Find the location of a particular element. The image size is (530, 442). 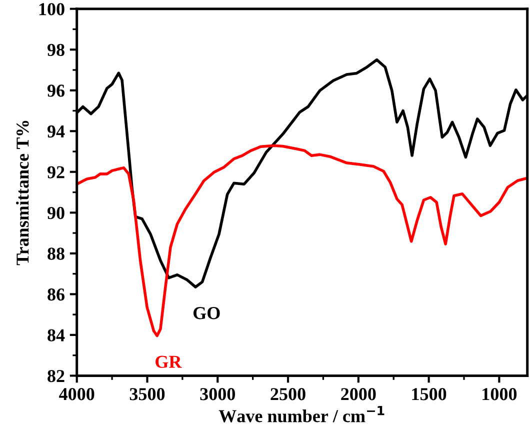

y-tick-label: 96 is located at coordinates (56, 90).